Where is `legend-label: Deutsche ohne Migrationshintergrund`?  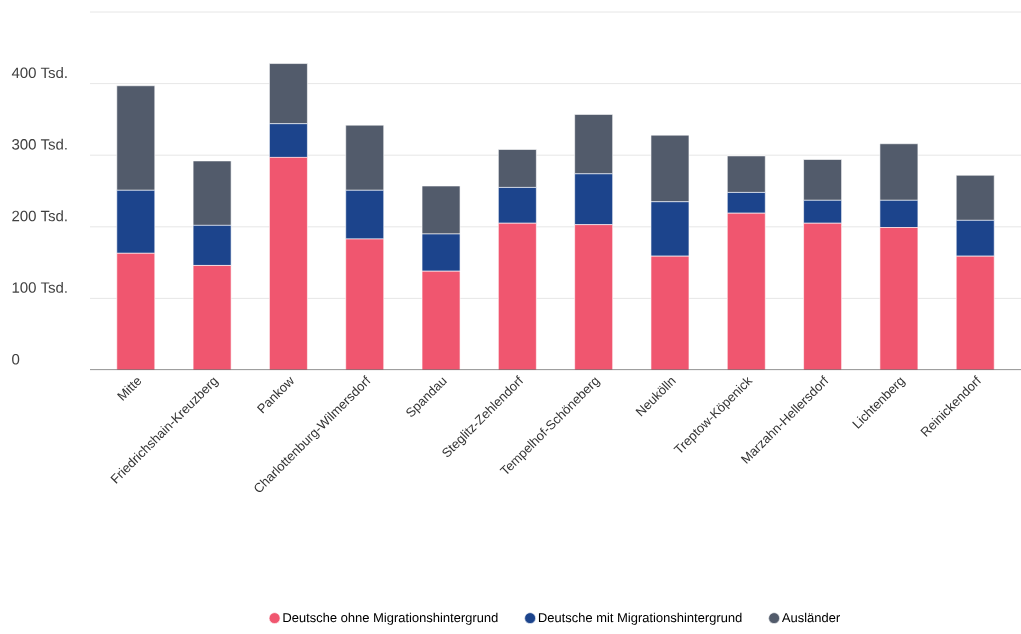 legend-label: Deutsche ohne Migrationshintergrund is located at coordinates (390, 618).